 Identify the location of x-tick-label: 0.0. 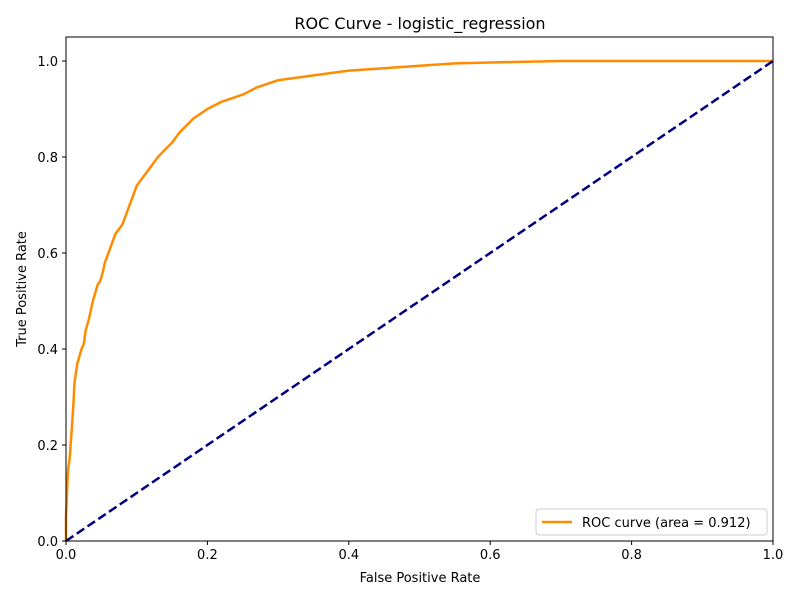
(66, 555).